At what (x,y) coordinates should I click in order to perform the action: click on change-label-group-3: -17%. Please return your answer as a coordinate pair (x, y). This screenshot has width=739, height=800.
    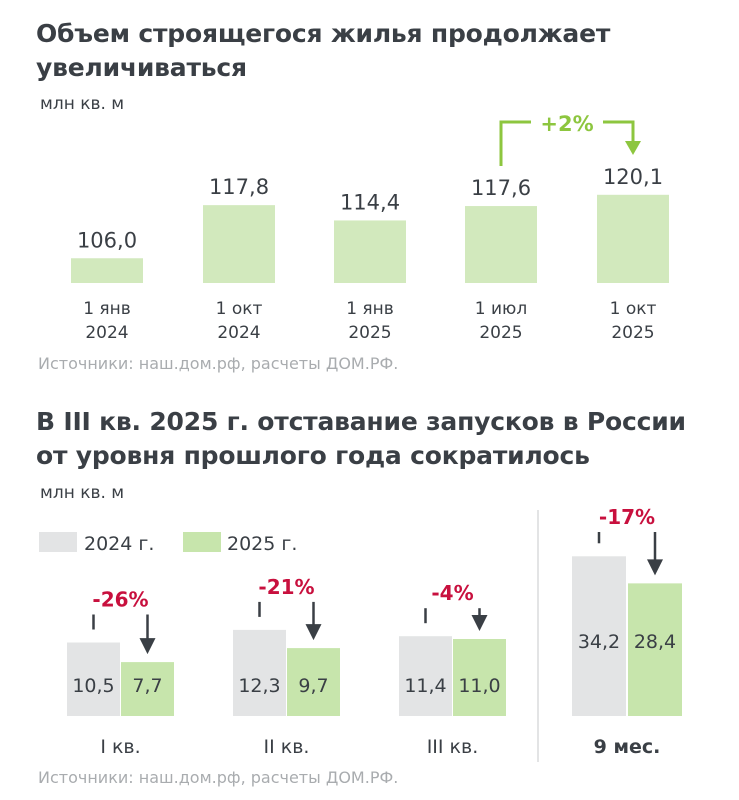
    Looking at the image, I should click on (627, 517).